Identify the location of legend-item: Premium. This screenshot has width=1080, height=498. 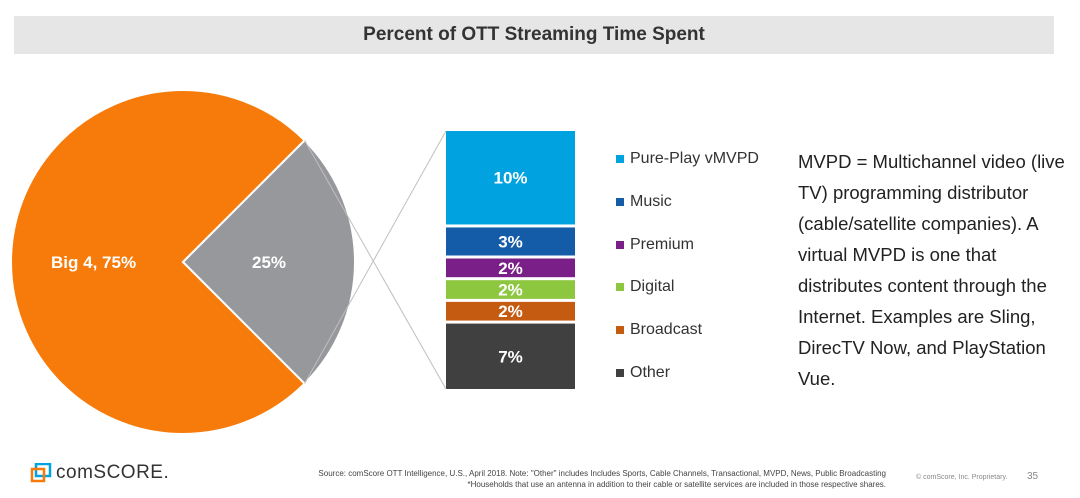
(687, 244).